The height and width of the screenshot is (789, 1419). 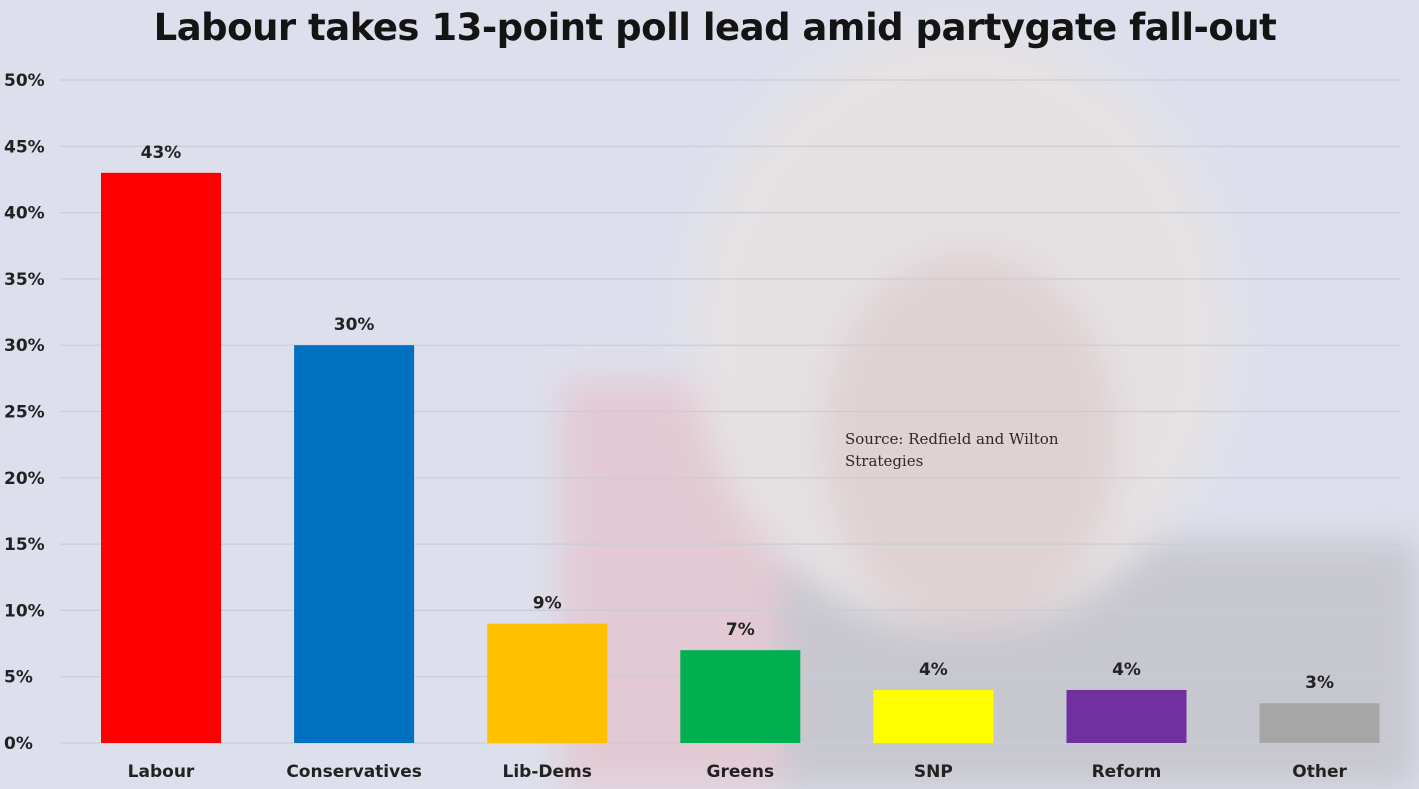 I want to click on bar-lib-dems, so click(x=547, y=683).